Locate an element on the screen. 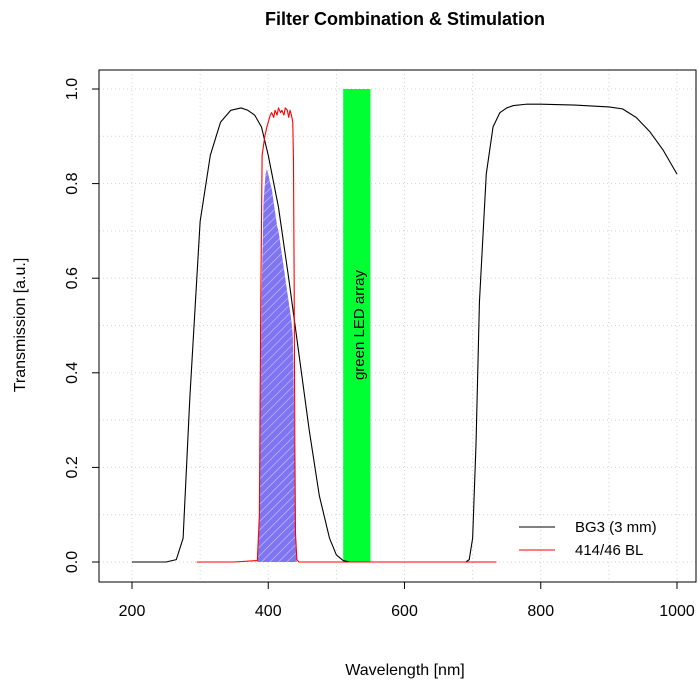 This screenshot has width=700, height=688. x-axis: 200 400 600 800 1000 is located at coordinates (407, 600).